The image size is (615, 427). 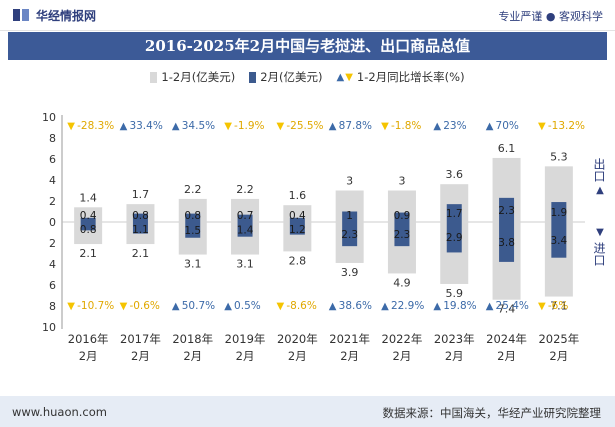 What do you see at coordinates (52, 159) in the screenshot?
I see `y-tick-label-top: 6` at bounding box center [52, 159].